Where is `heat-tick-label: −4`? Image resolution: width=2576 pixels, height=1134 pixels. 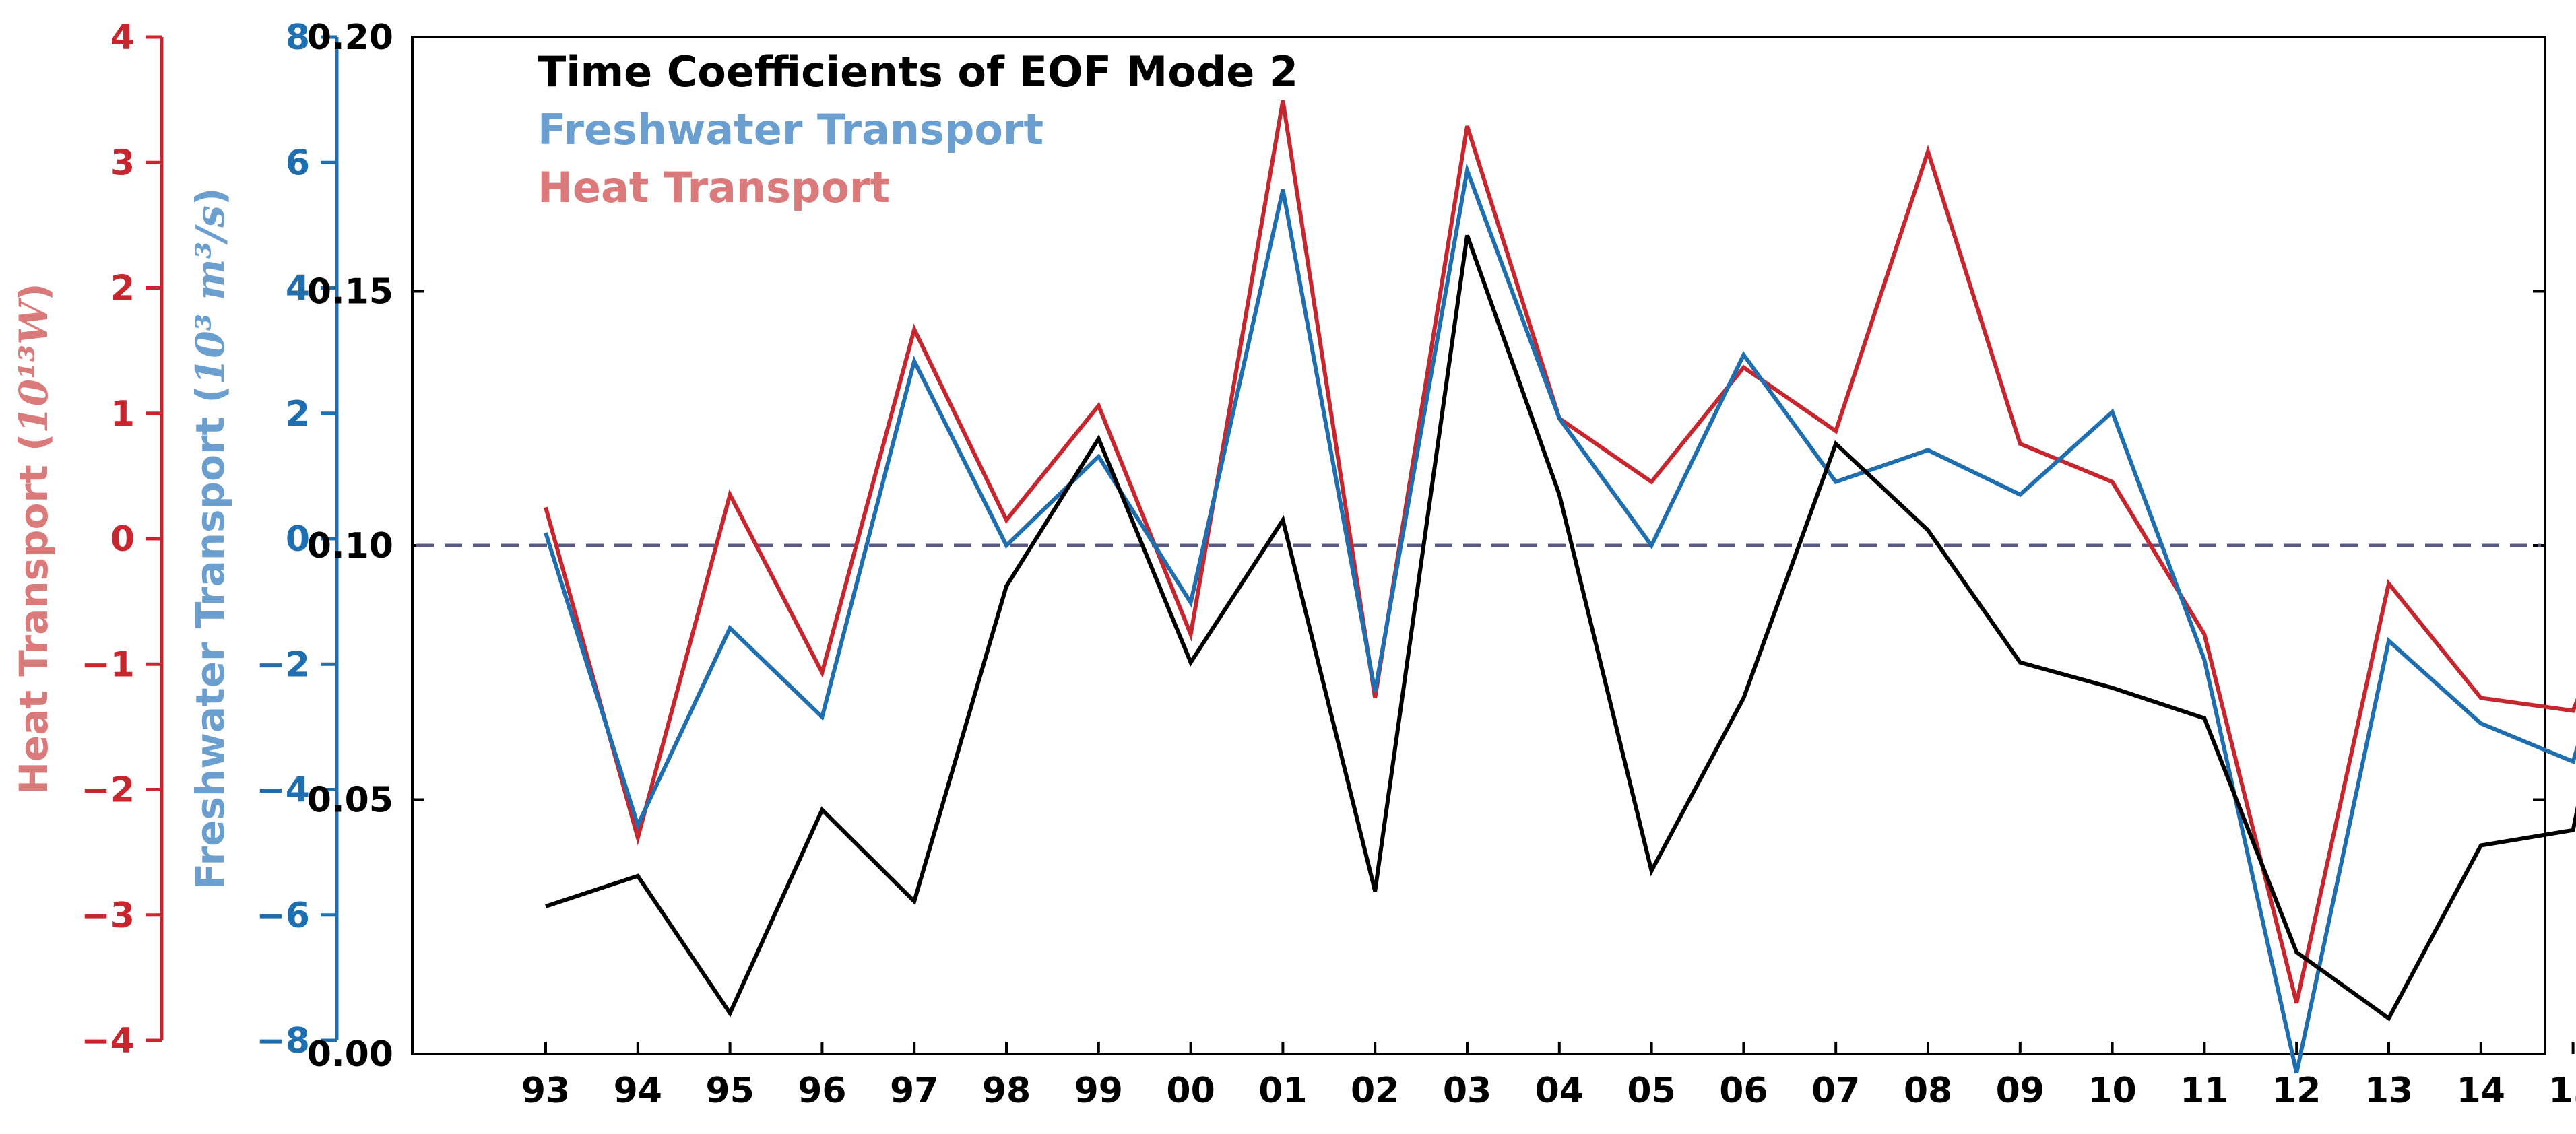
heat-tick-label: −4 is located at coordinates (108, 1041).